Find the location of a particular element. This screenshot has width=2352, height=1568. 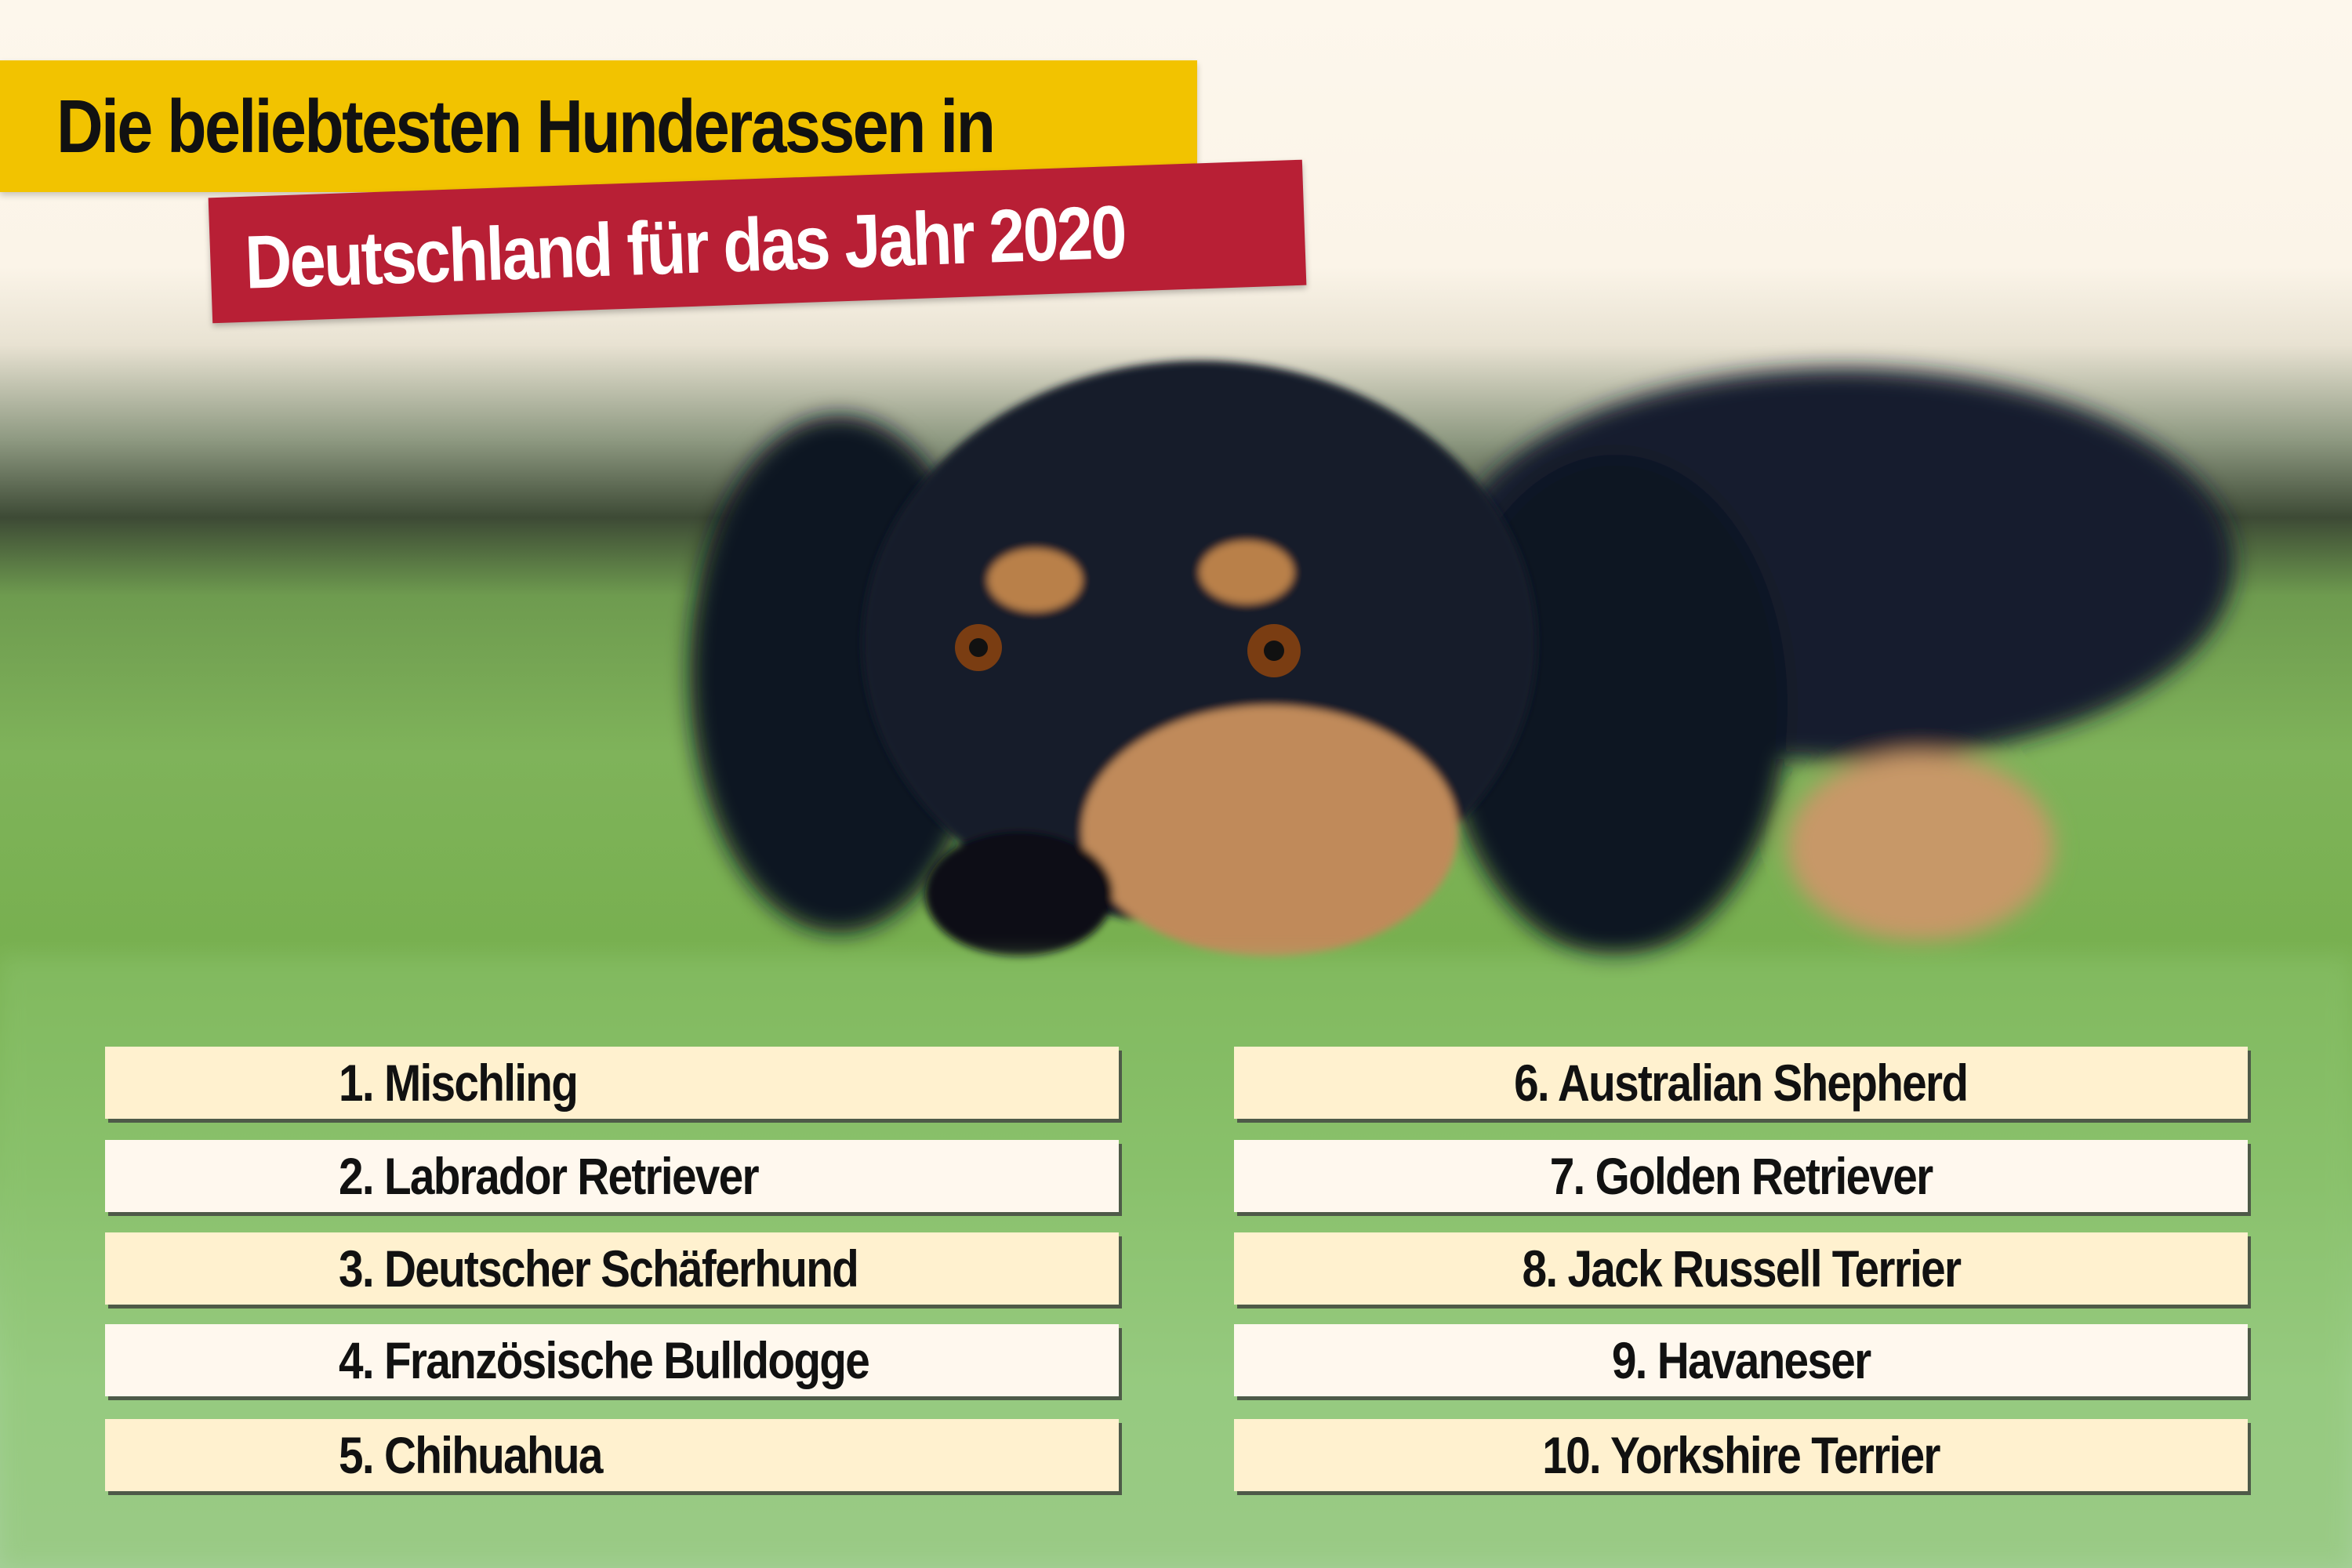

title-line-1: Die beliebtesten Hunderassen in is located at coordinates (526, 127).